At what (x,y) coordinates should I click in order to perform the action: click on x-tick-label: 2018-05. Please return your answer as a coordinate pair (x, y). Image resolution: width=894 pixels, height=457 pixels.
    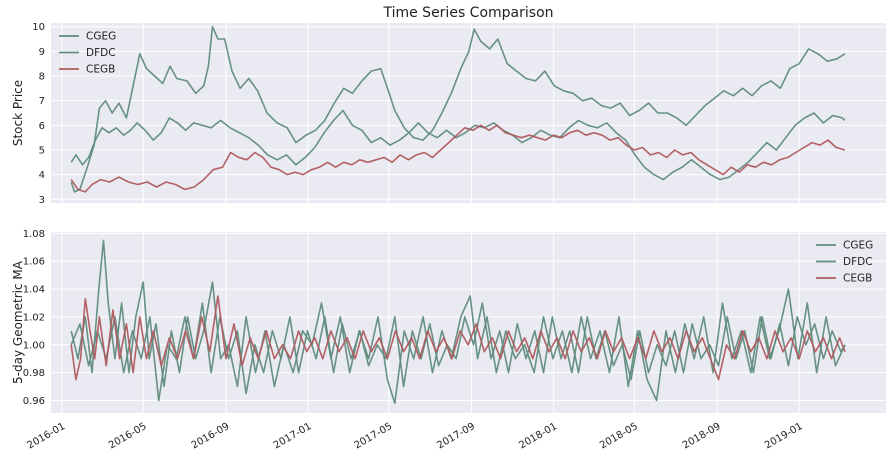
    Looking at the image, I should click on (619, 436).